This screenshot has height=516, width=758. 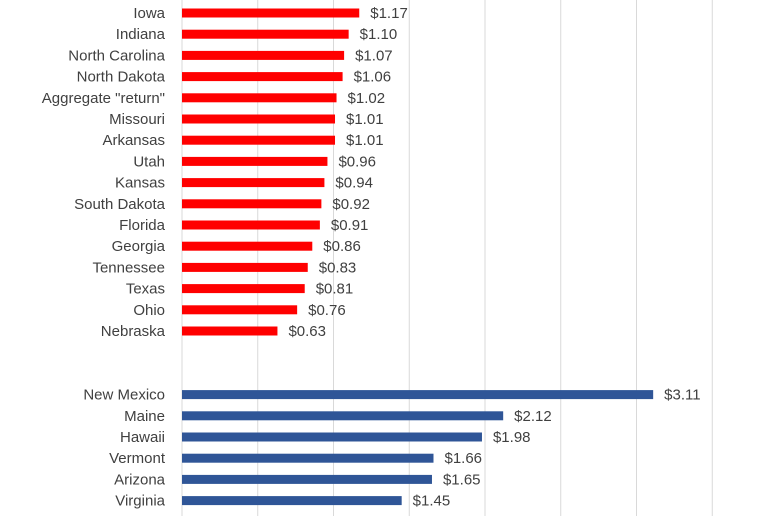 What do you see at coordinates (350, 225) in the screenshot?
I see `data-label: $0.91` at bounding box center [350, 225].